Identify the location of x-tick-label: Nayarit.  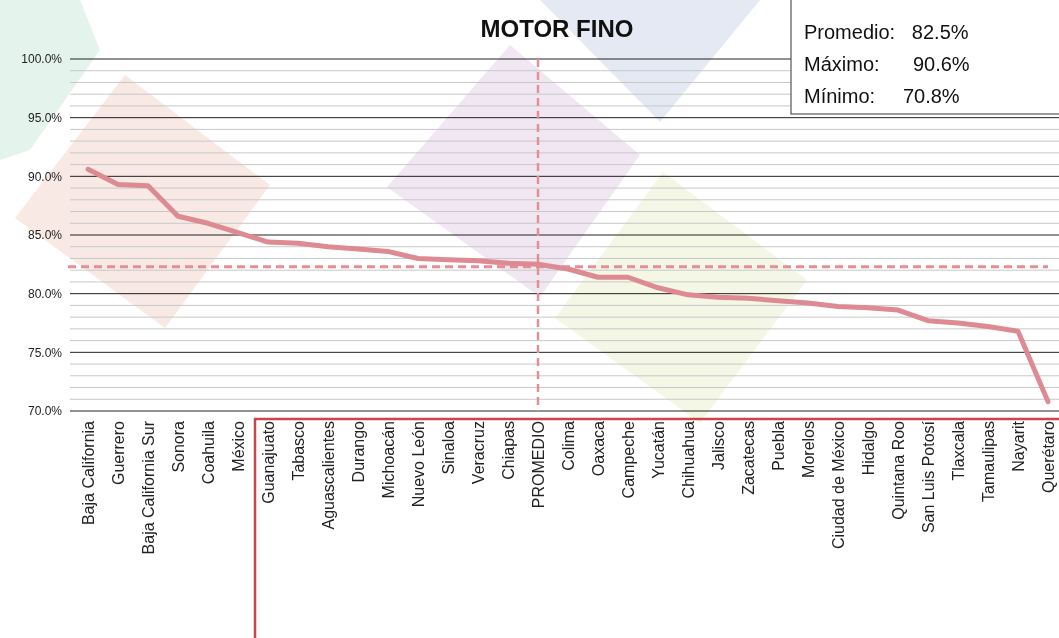
(1018, 446).